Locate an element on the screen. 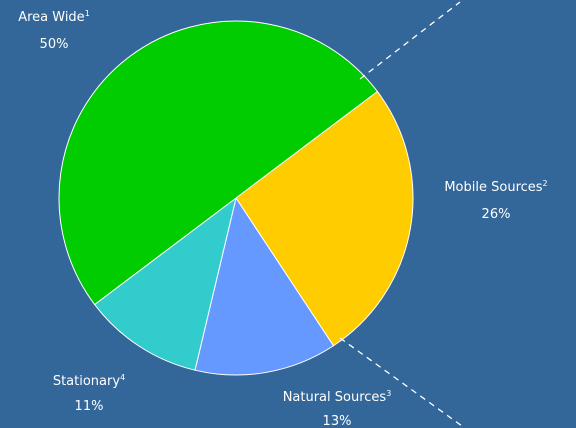 The width and height of the screenshot is (576, 428). leader-line-mobile is located at coordinates (410, 40).